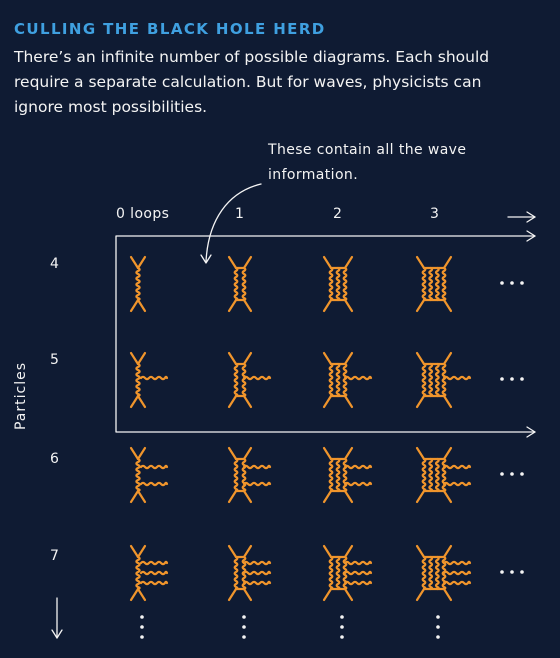 The width and height of the screenshot is (560, 658). What do you see at coordinates (443, 380) in the screenshot?
I see `diagram-5-particles-3-loops` at bounding box center [443, 380].